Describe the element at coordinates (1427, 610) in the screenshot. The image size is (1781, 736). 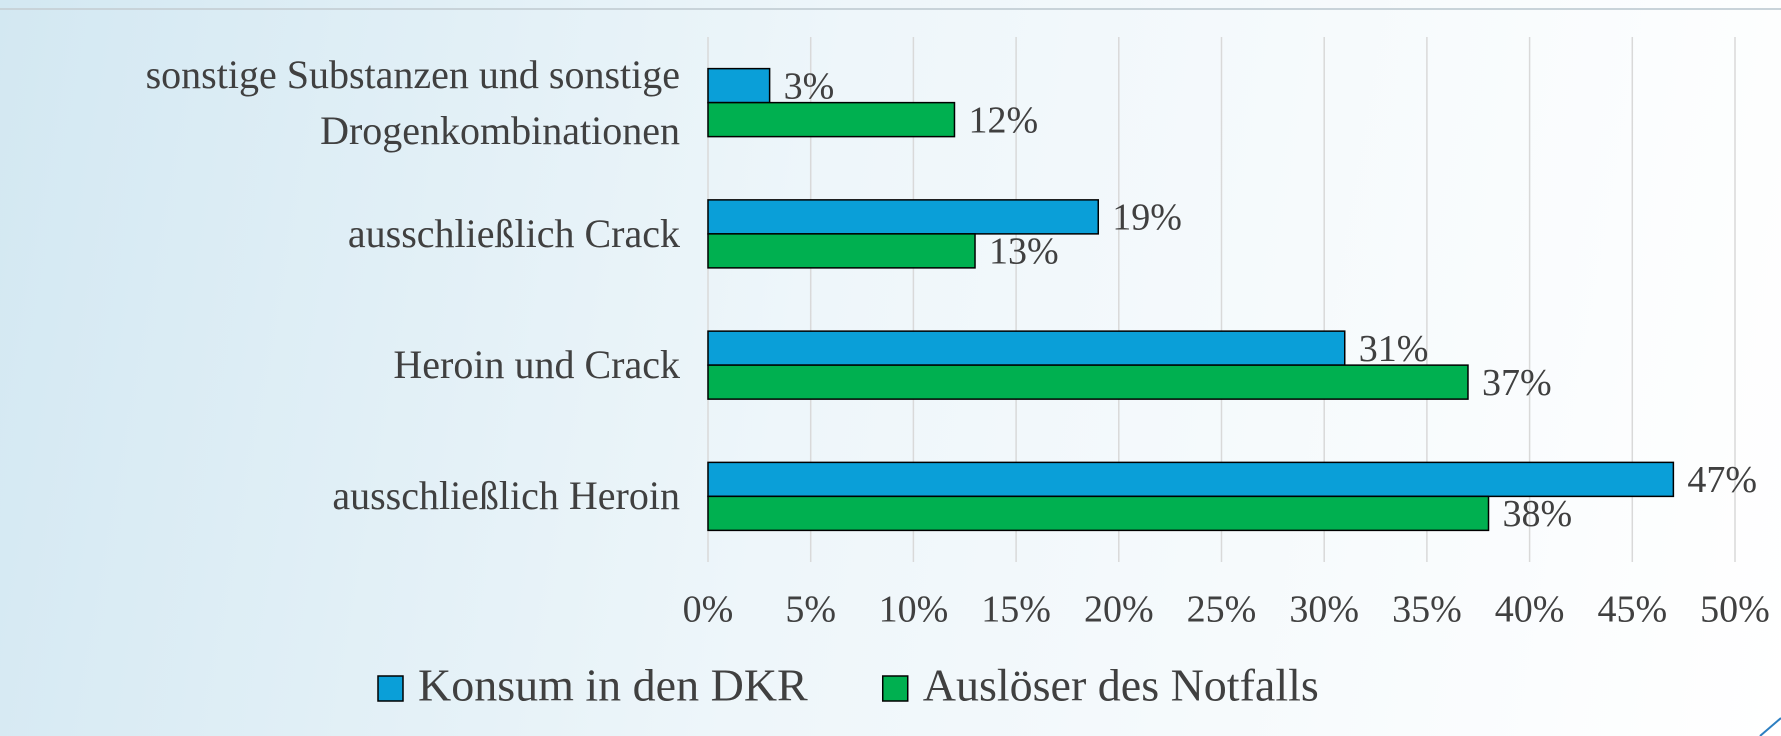
I see `x-tick-label: 35%` at that location.